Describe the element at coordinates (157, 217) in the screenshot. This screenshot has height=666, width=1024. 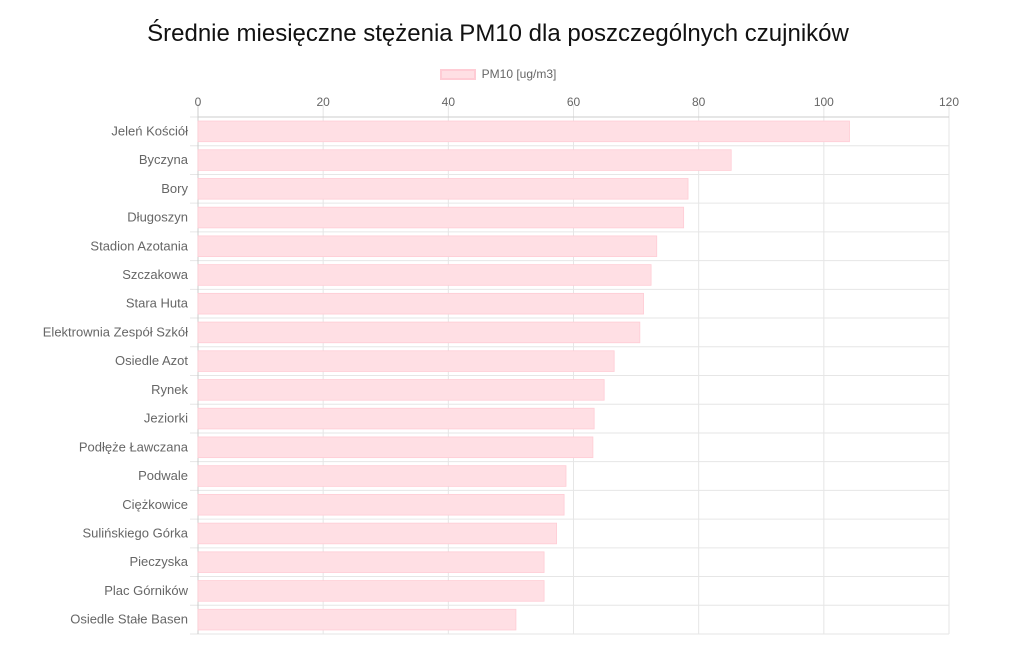
I see `y-category-label: Długoszyn` at that location.